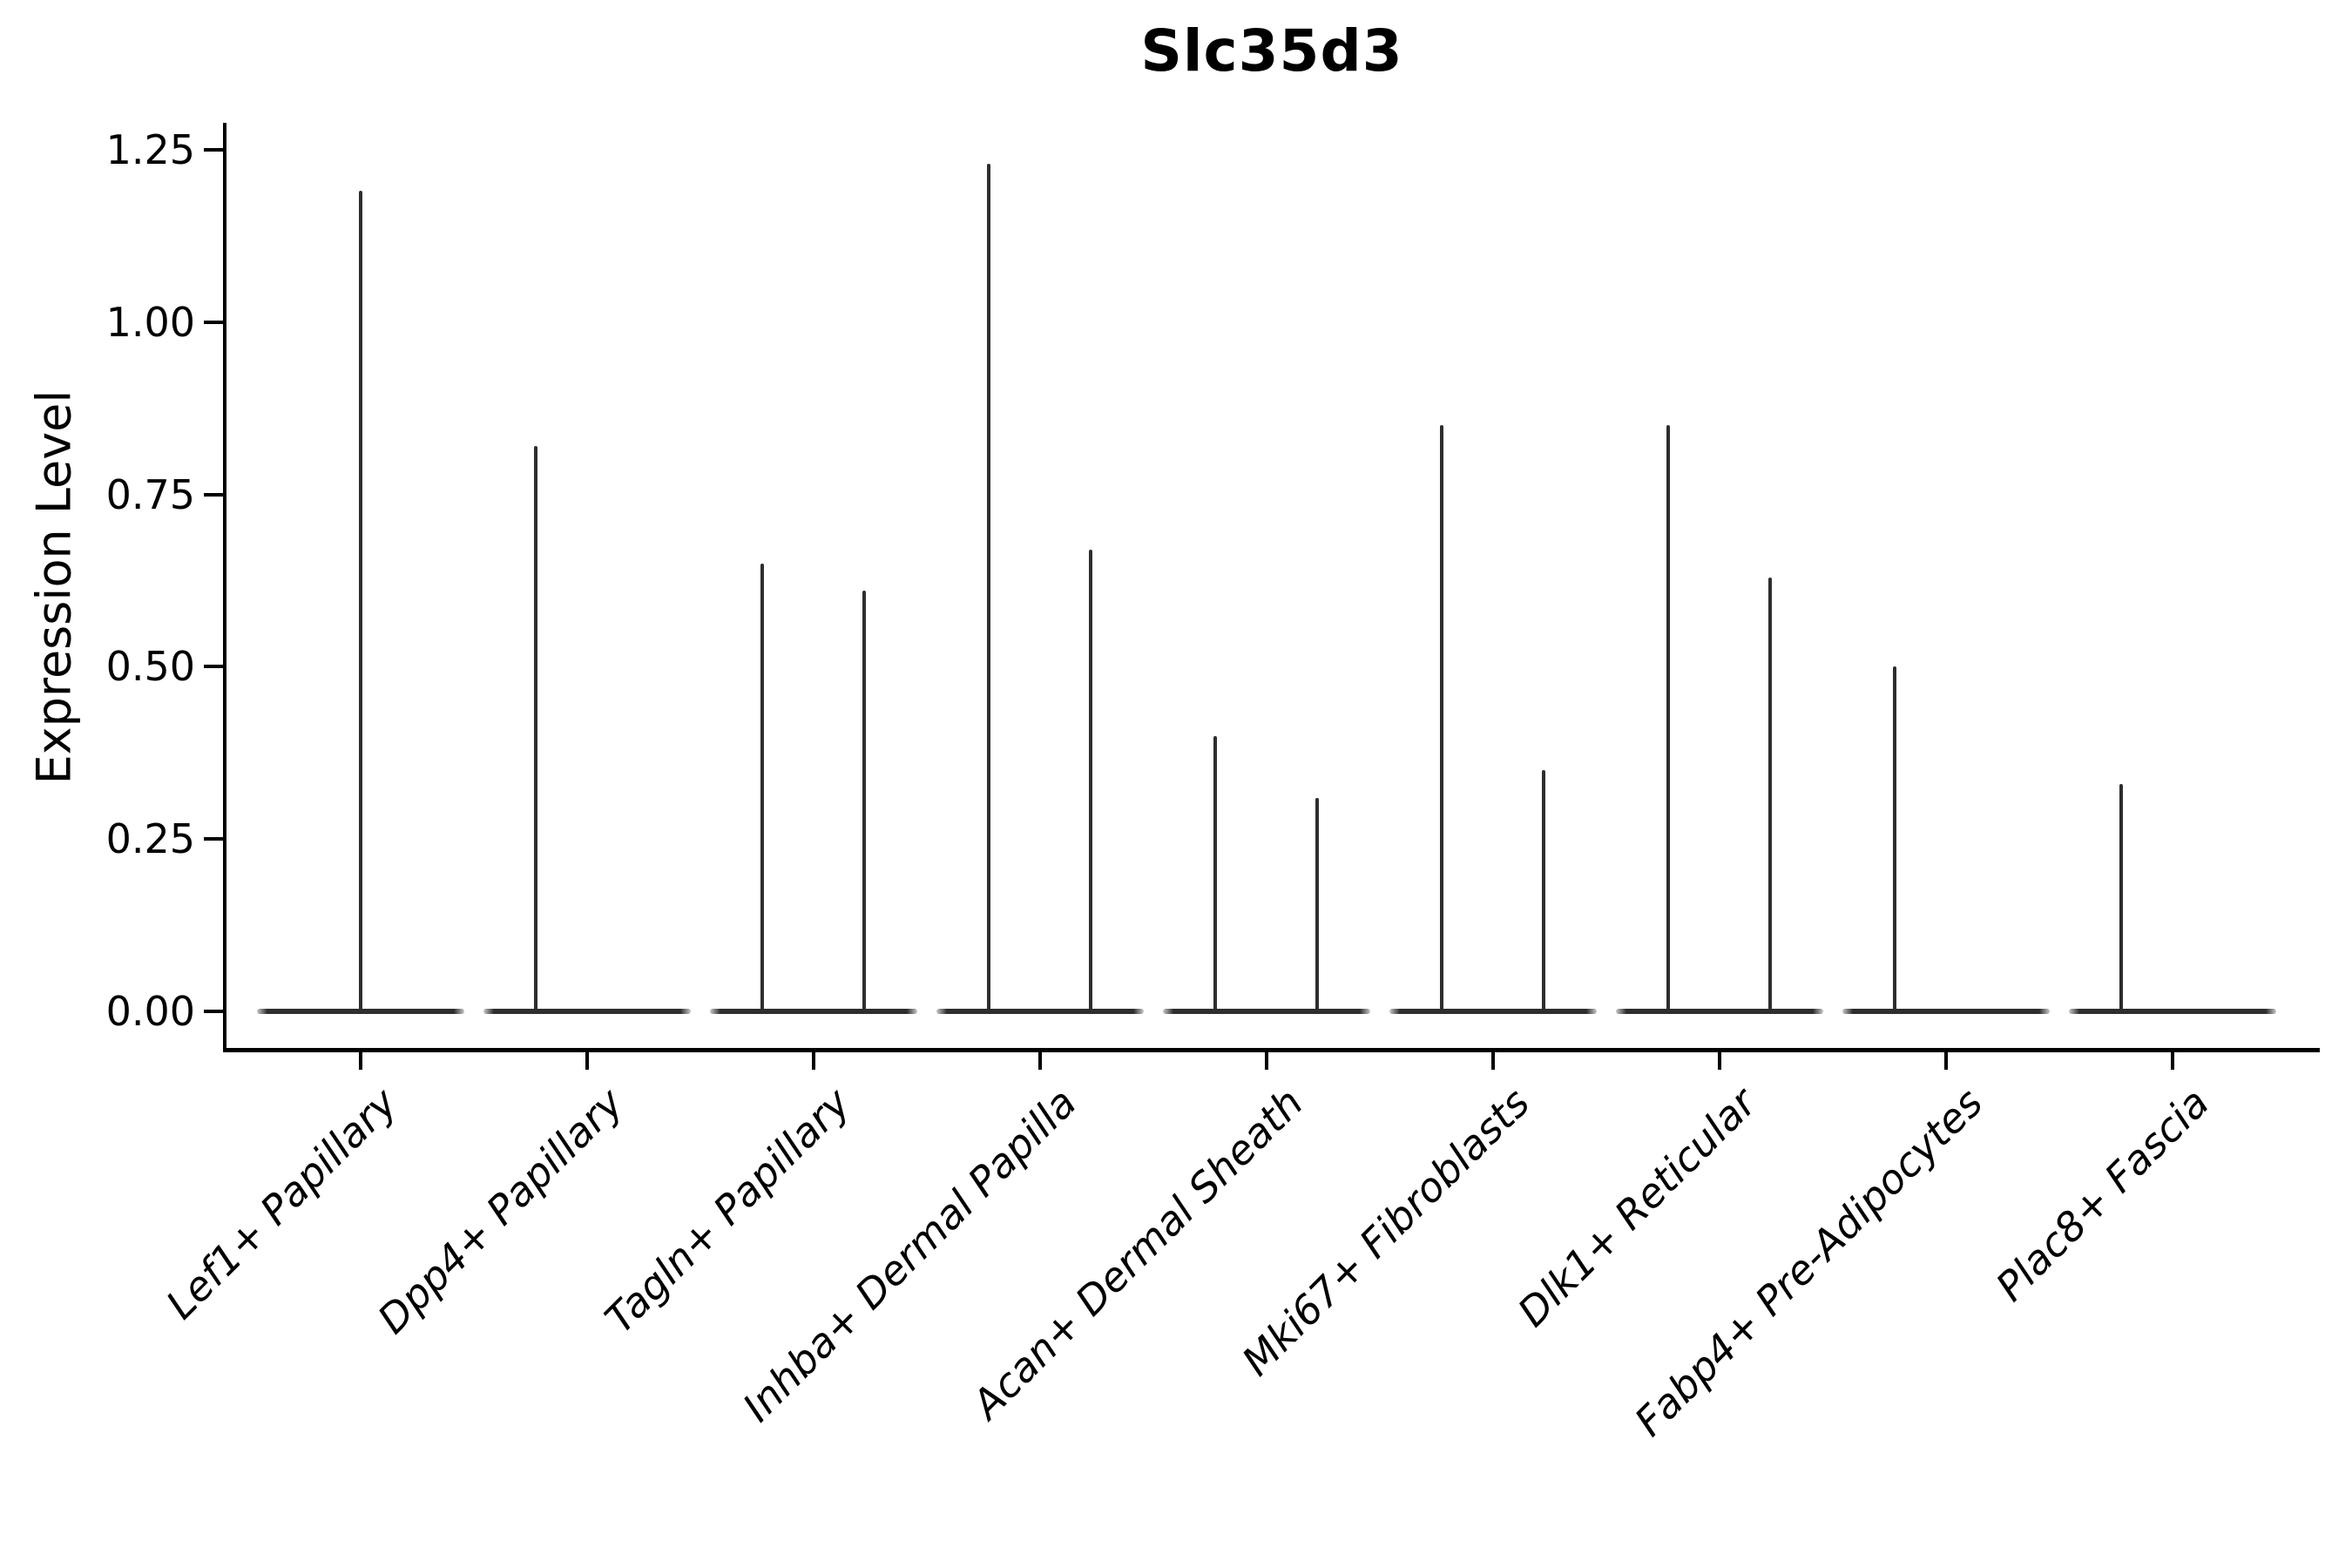 The width and height of the screenshot is (2352, 1568). I want to click on y-tick-label: 0.75, so click(150, 494).